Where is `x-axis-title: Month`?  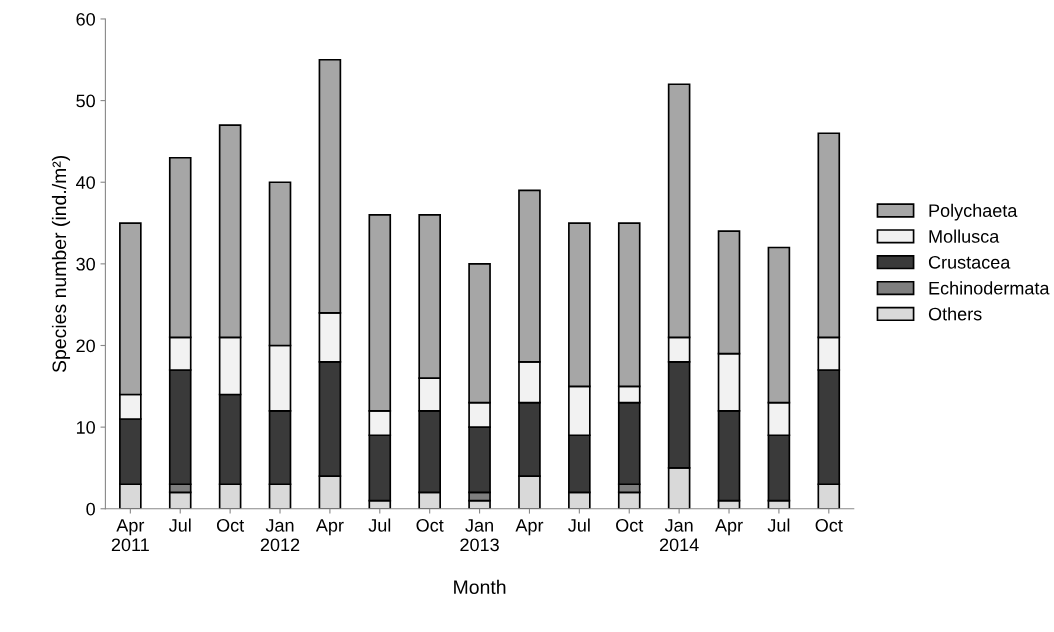 x-axis-title: Month is located at coordinates (480, 587).